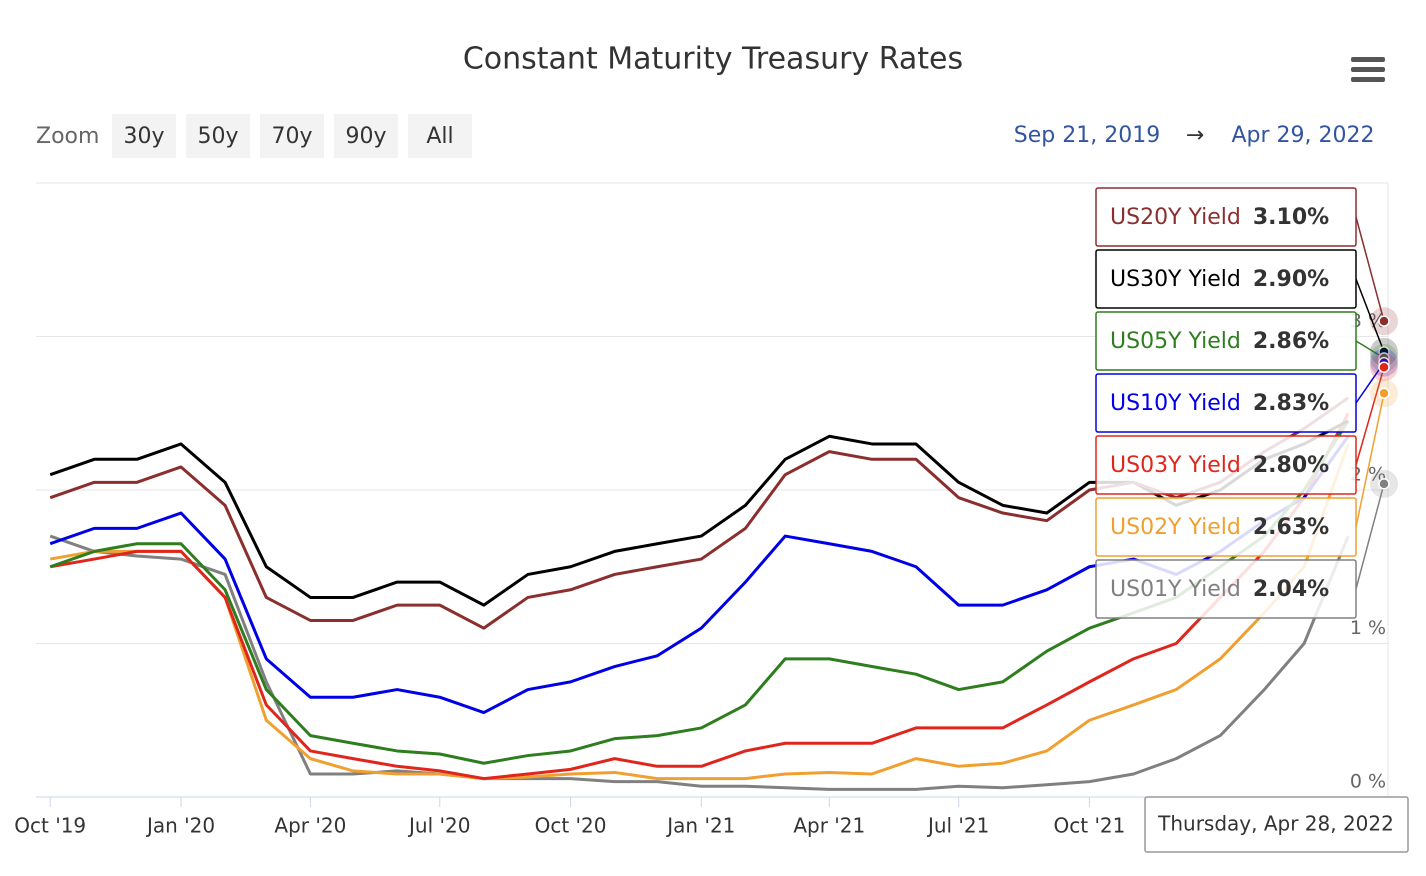 The image size is (1426, 876). I want to click on tooltip-series-name: US01Y Yield, so click(1175, 589).